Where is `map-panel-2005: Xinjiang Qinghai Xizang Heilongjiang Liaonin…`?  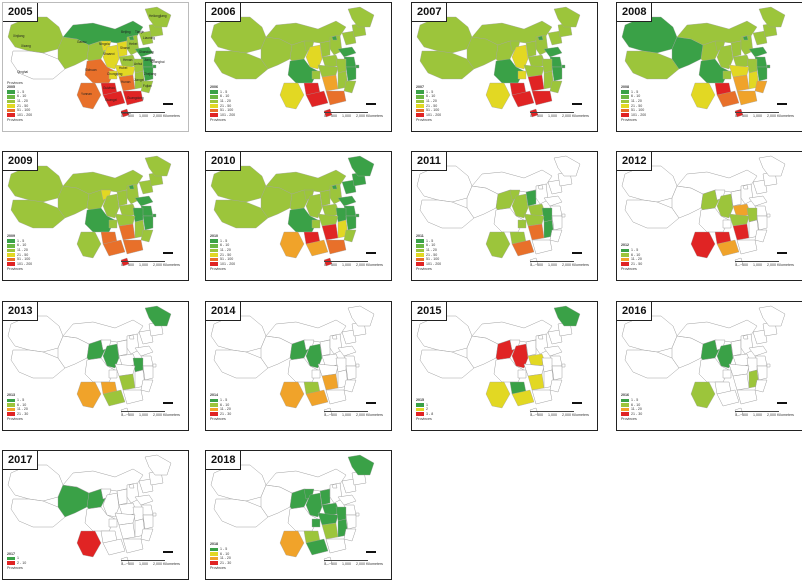
map-panel-2005: Xinjiang Qinghai Xizang Heilongjiang Liaonin… is located at coordinates (95, 67).